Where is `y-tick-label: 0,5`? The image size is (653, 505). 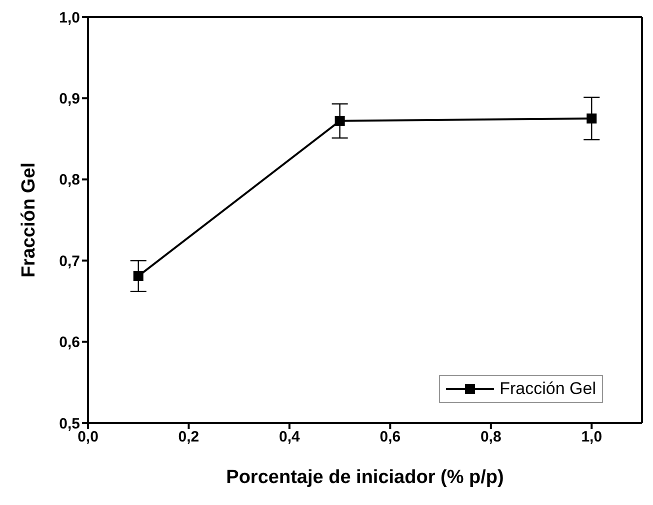
y-tick-label: 0,5 is located at coordinates (69, 423).